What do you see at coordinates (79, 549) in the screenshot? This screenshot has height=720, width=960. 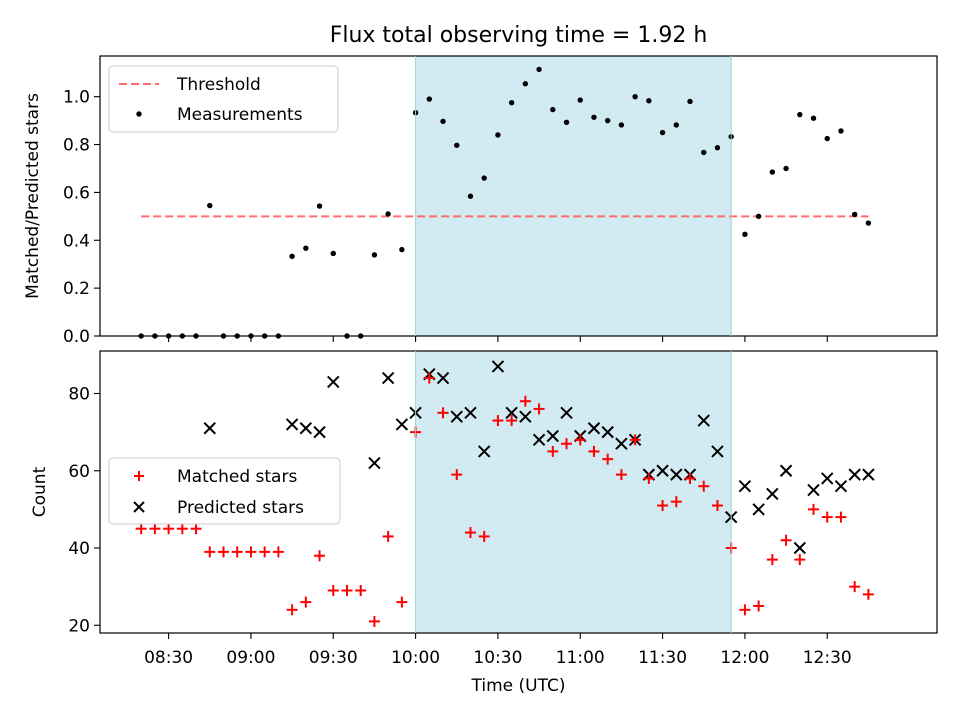 I see `y-tick-label: 40` at bounding box center [79, 549].